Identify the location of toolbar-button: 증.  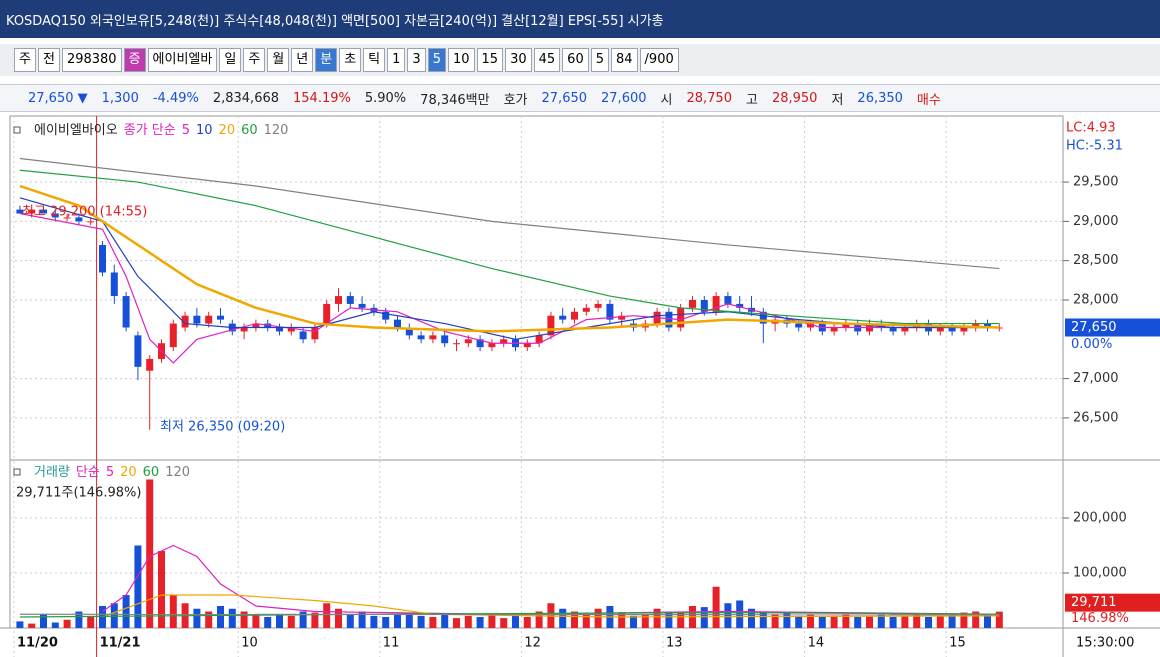
(134, 60).